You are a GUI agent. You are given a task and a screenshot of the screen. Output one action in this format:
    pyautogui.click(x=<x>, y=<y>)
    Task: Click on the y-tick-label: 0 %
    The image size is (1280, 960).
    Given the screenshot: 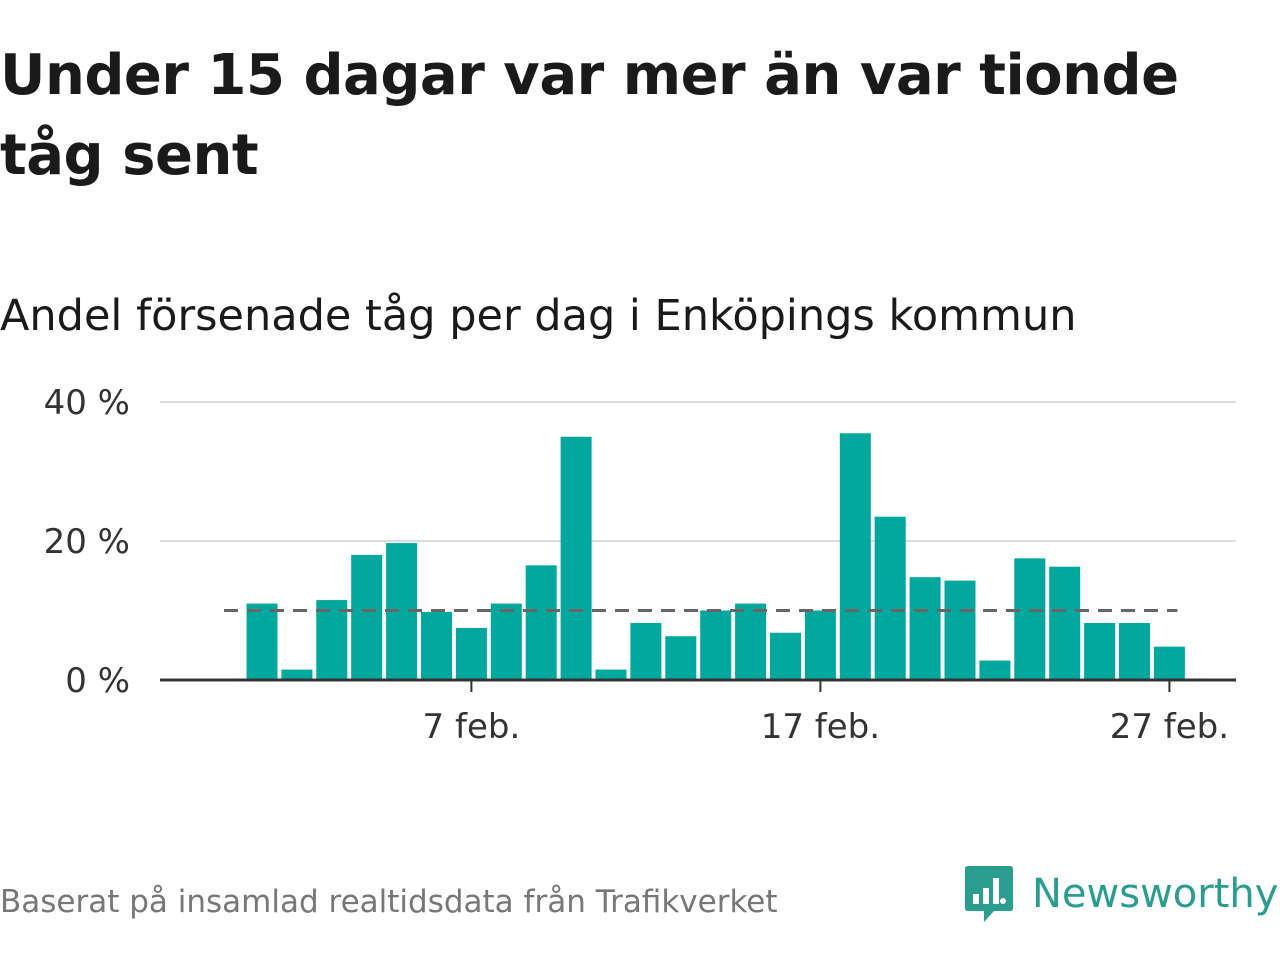 What is the action you would take?
    pyautogui.click(x=97, y=681)
    